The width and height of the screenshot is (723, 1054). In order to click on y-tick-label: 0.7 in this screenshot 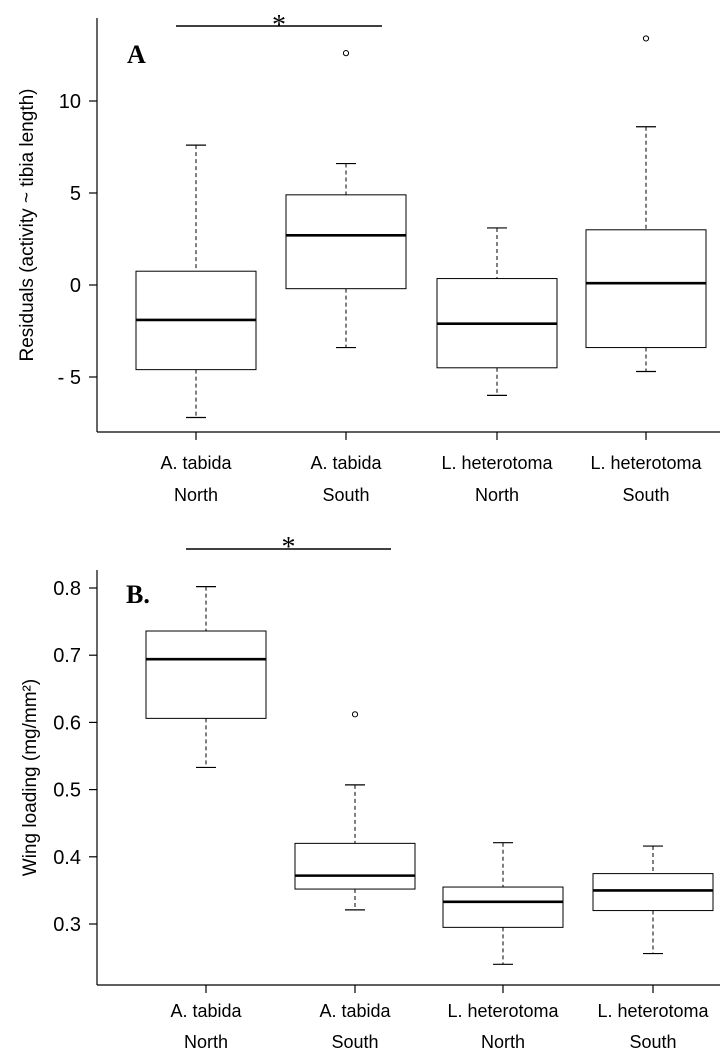, I will do `click(67, 656)`.